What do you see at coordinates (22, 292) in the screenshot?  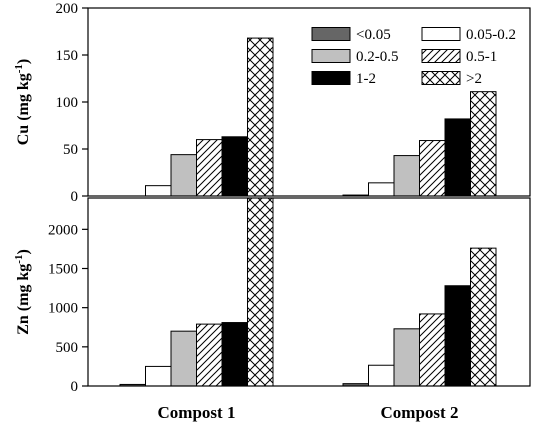 I see `y-axis-title-1: Zn (mg kg-1)` at bounding box center [22, 292].